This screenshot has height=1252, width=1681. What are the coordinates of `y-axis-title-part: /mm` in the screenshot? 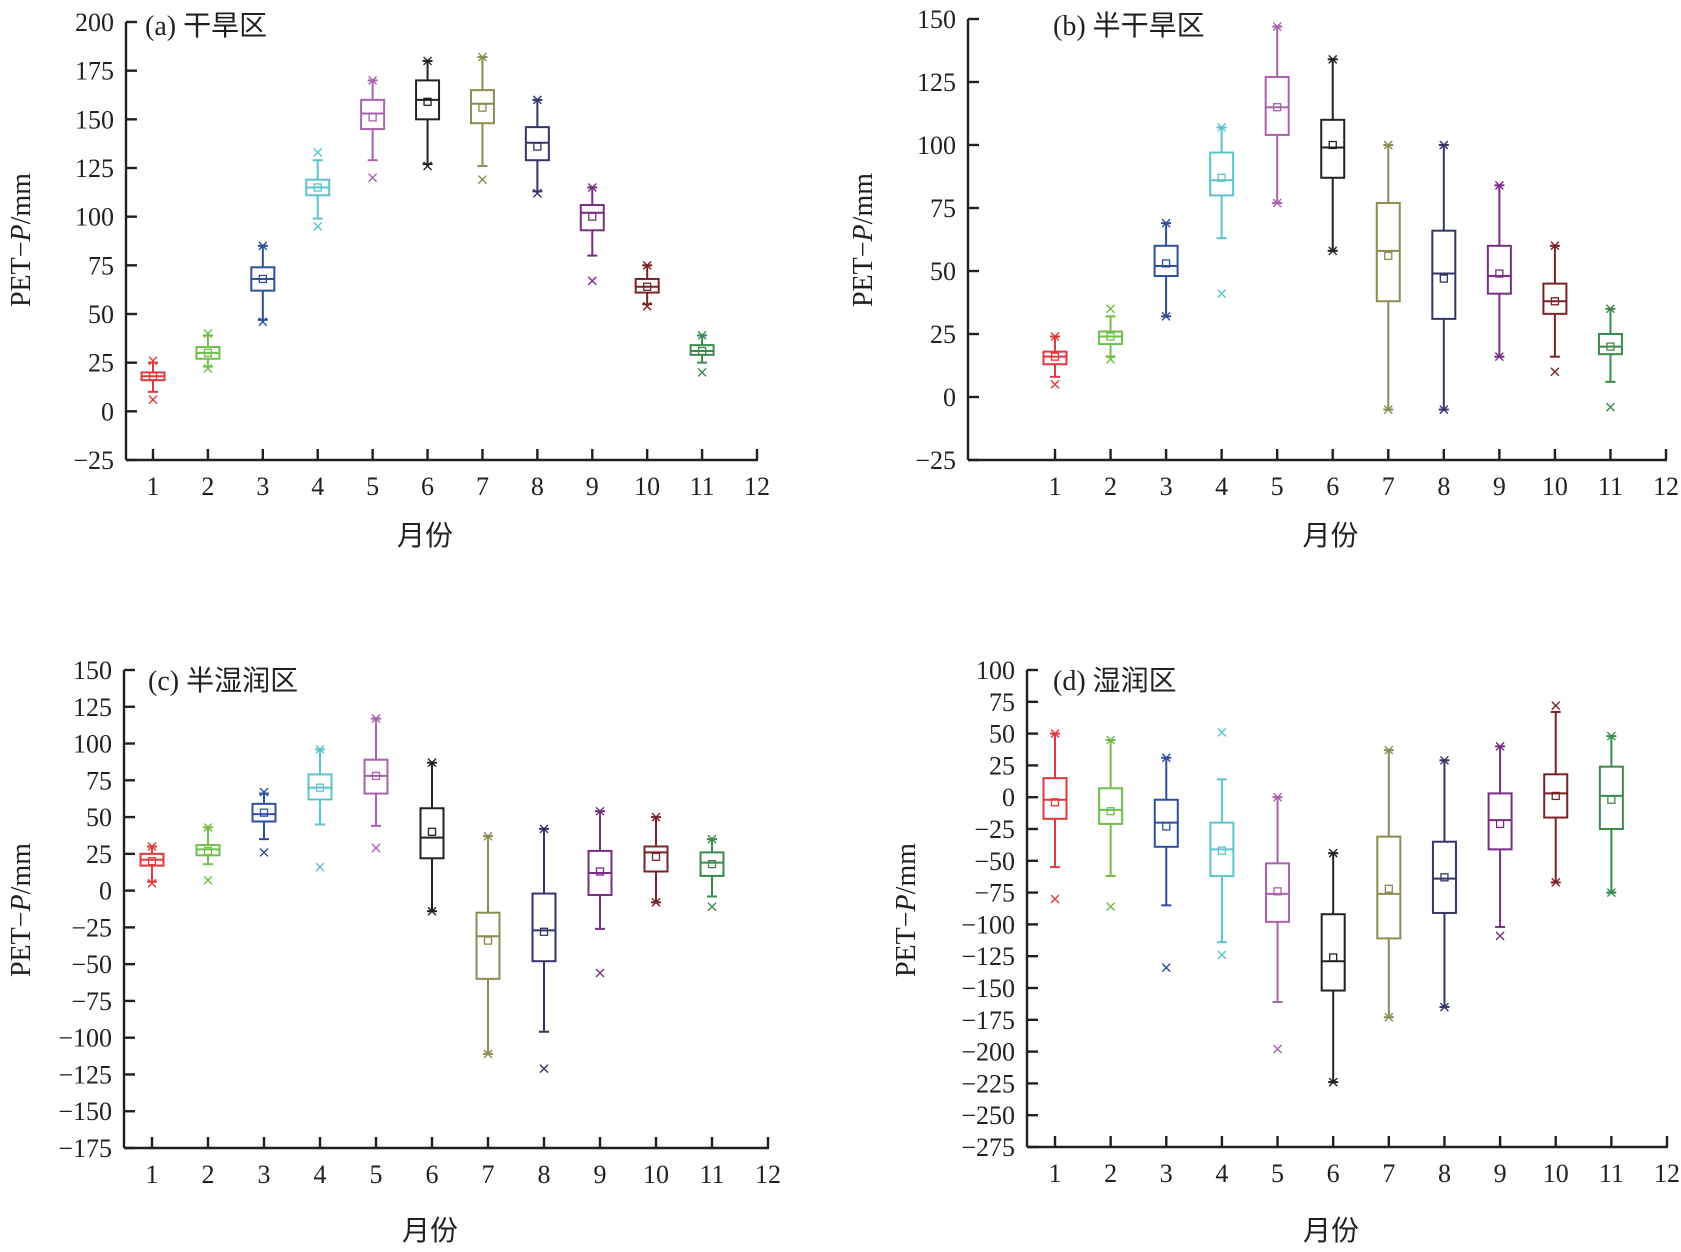 It's located at (863, 199).